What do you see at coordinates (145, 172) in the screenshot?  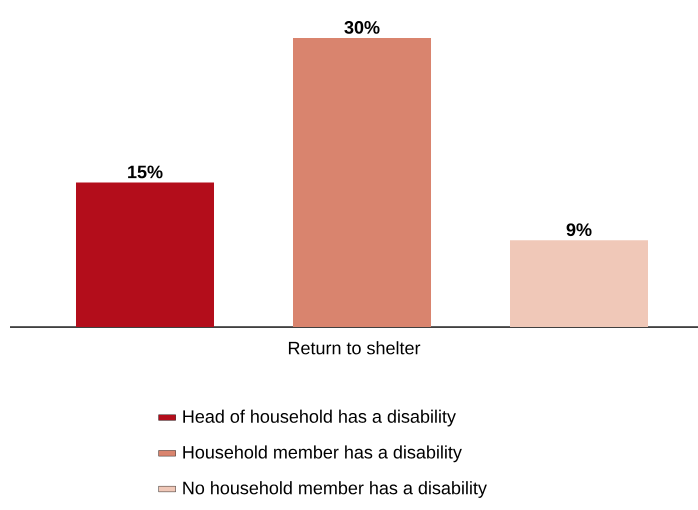 I see `data-label: 15%` at bounding box center [145, 172].